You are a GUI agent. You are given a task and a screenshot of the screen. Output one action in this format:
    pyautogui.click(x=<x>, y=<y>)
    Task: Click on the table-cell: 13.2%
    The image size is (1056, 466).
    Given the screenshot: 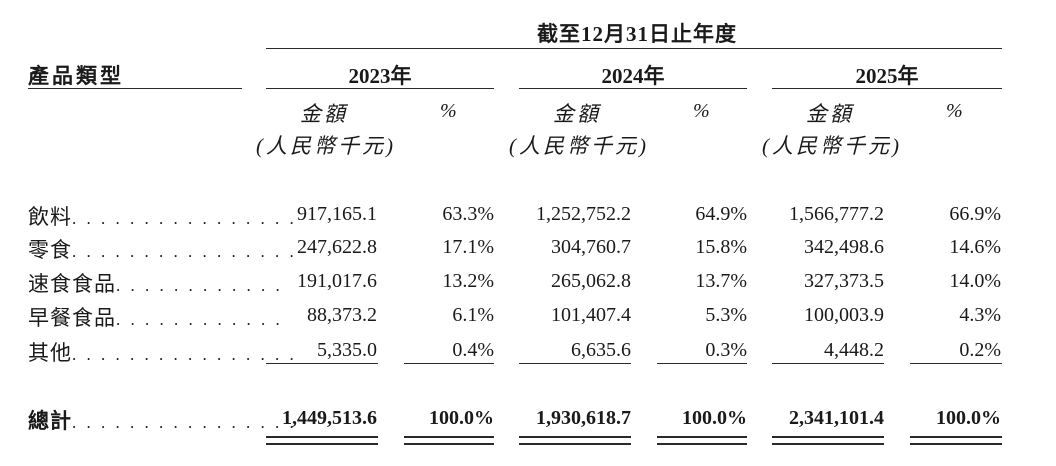 What is the action you would take?
    pyautogui.click(x=468, y=281)
    